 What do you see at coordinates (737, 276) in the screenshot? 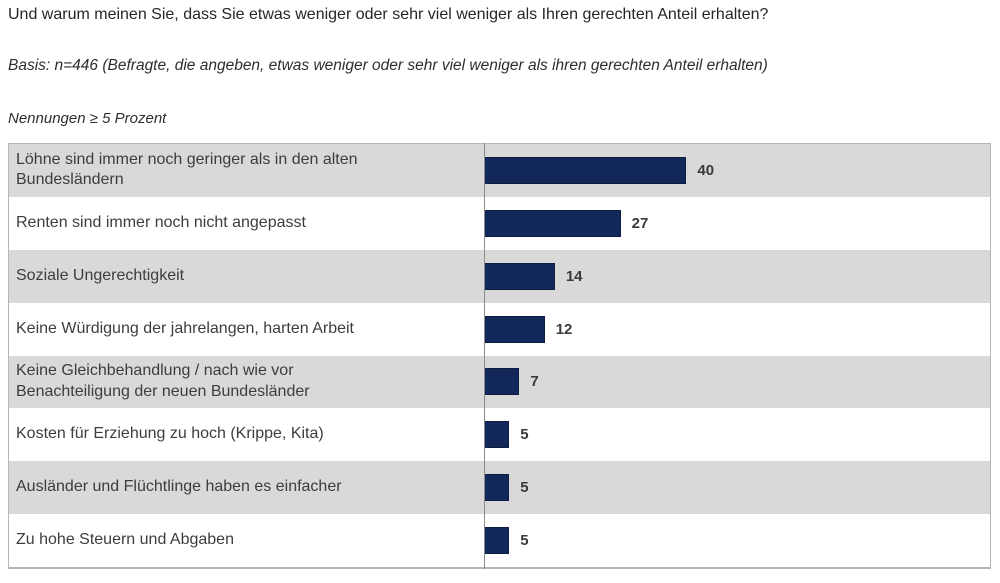
I see `plot-area: 14` at bounding box center [737, 276].